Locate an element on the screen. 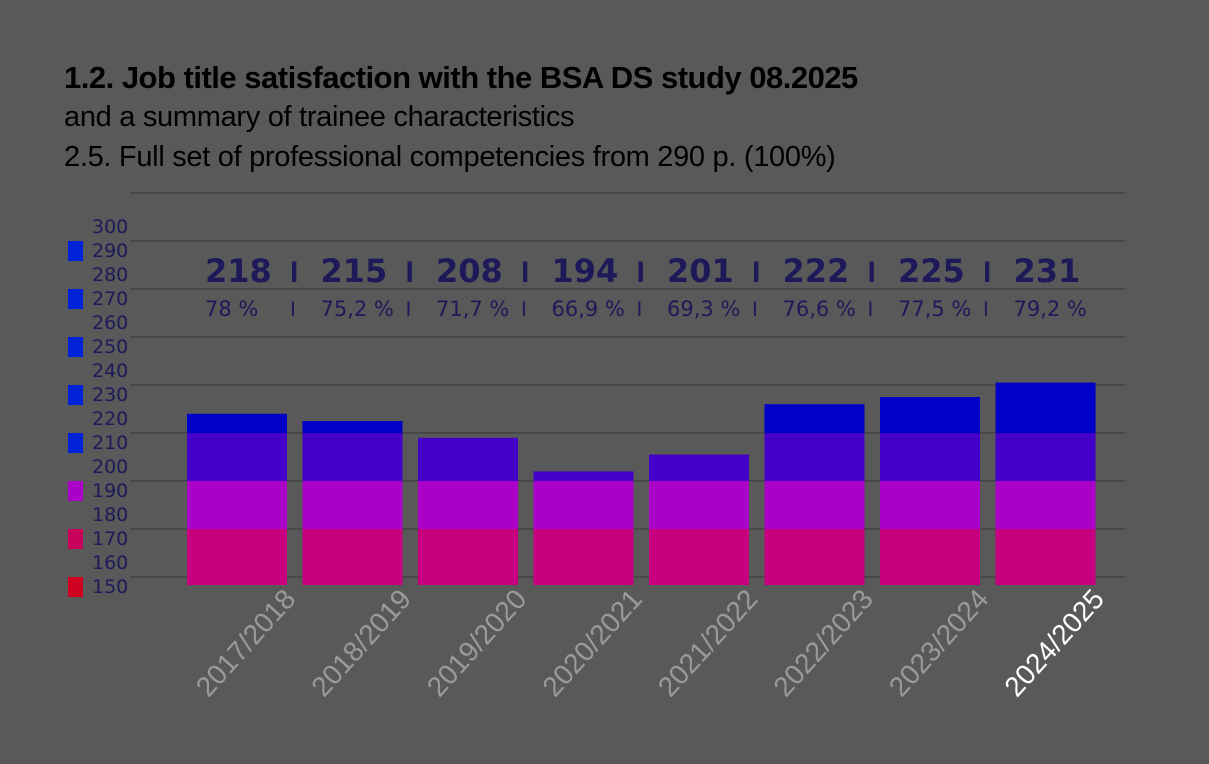  x-tick-label: 2018/2019 is located at coordinates (361, 642).